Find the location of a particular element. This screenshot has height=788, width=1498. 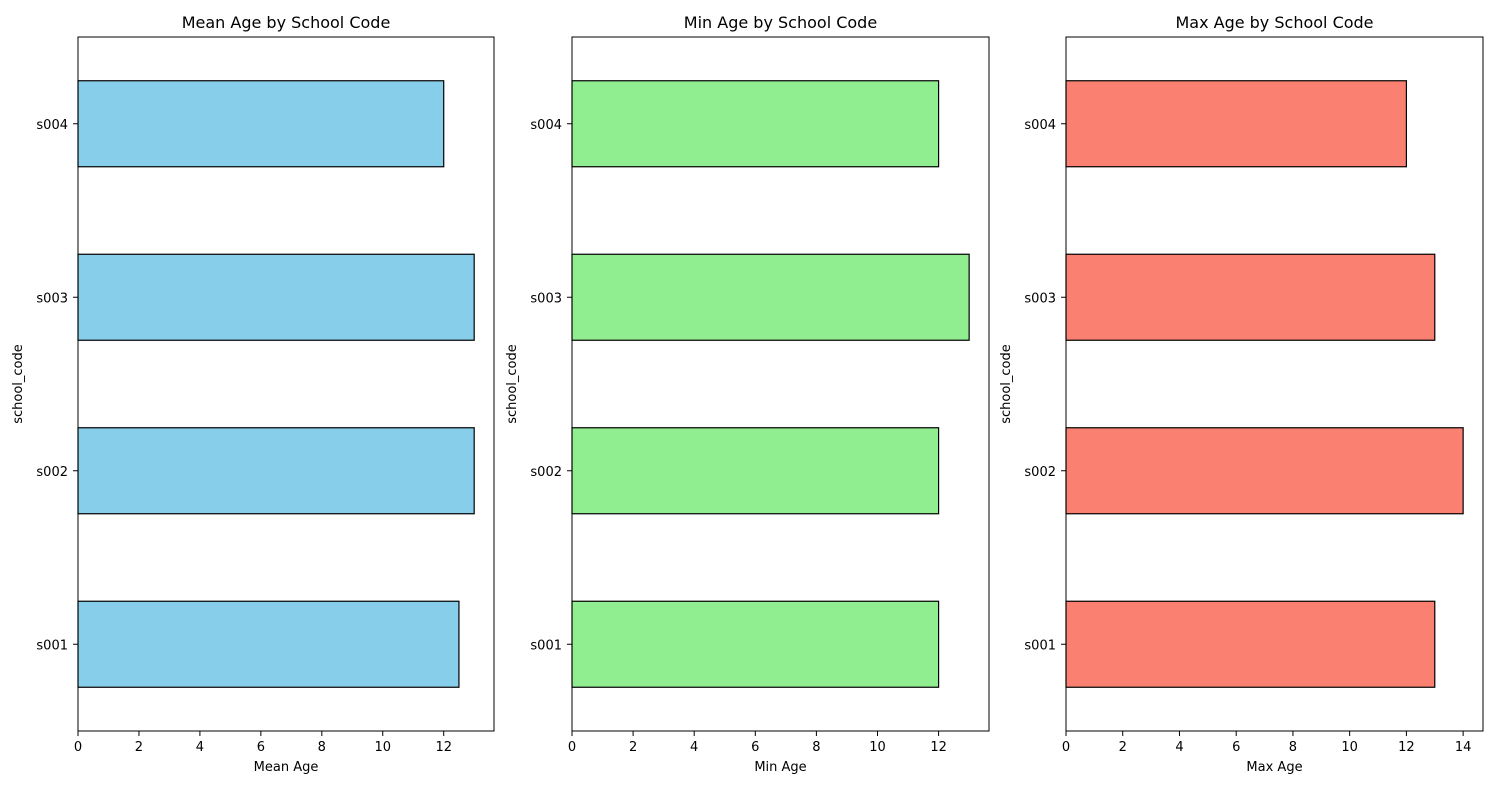

chart-title: Max Age by School Code is located at coordinates (1274, 22).